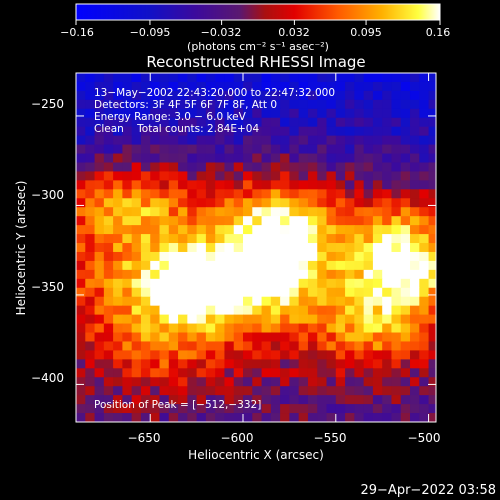  I want to click on x-tick-label-3: −500, so click(424, 438).